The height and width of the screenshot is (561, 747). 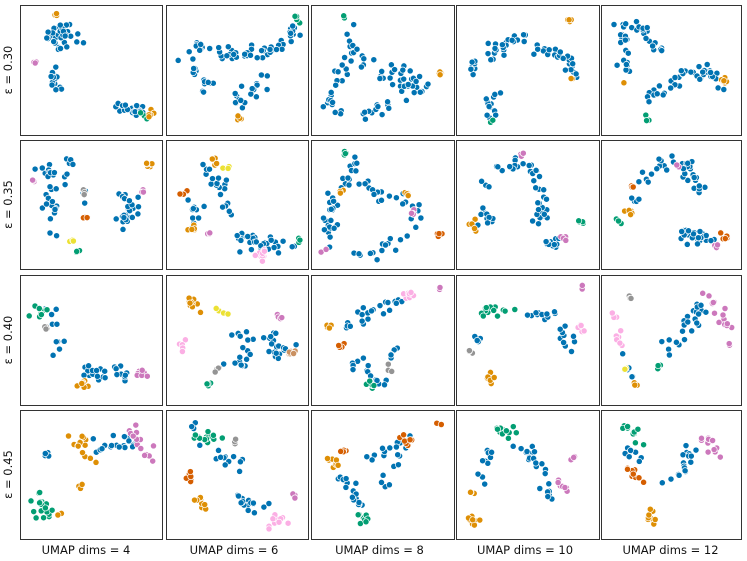 What do you see at coordinates (228, 168) in the screenshot?
I see `scatter-point-yellow` at bounding box center [228, 168].